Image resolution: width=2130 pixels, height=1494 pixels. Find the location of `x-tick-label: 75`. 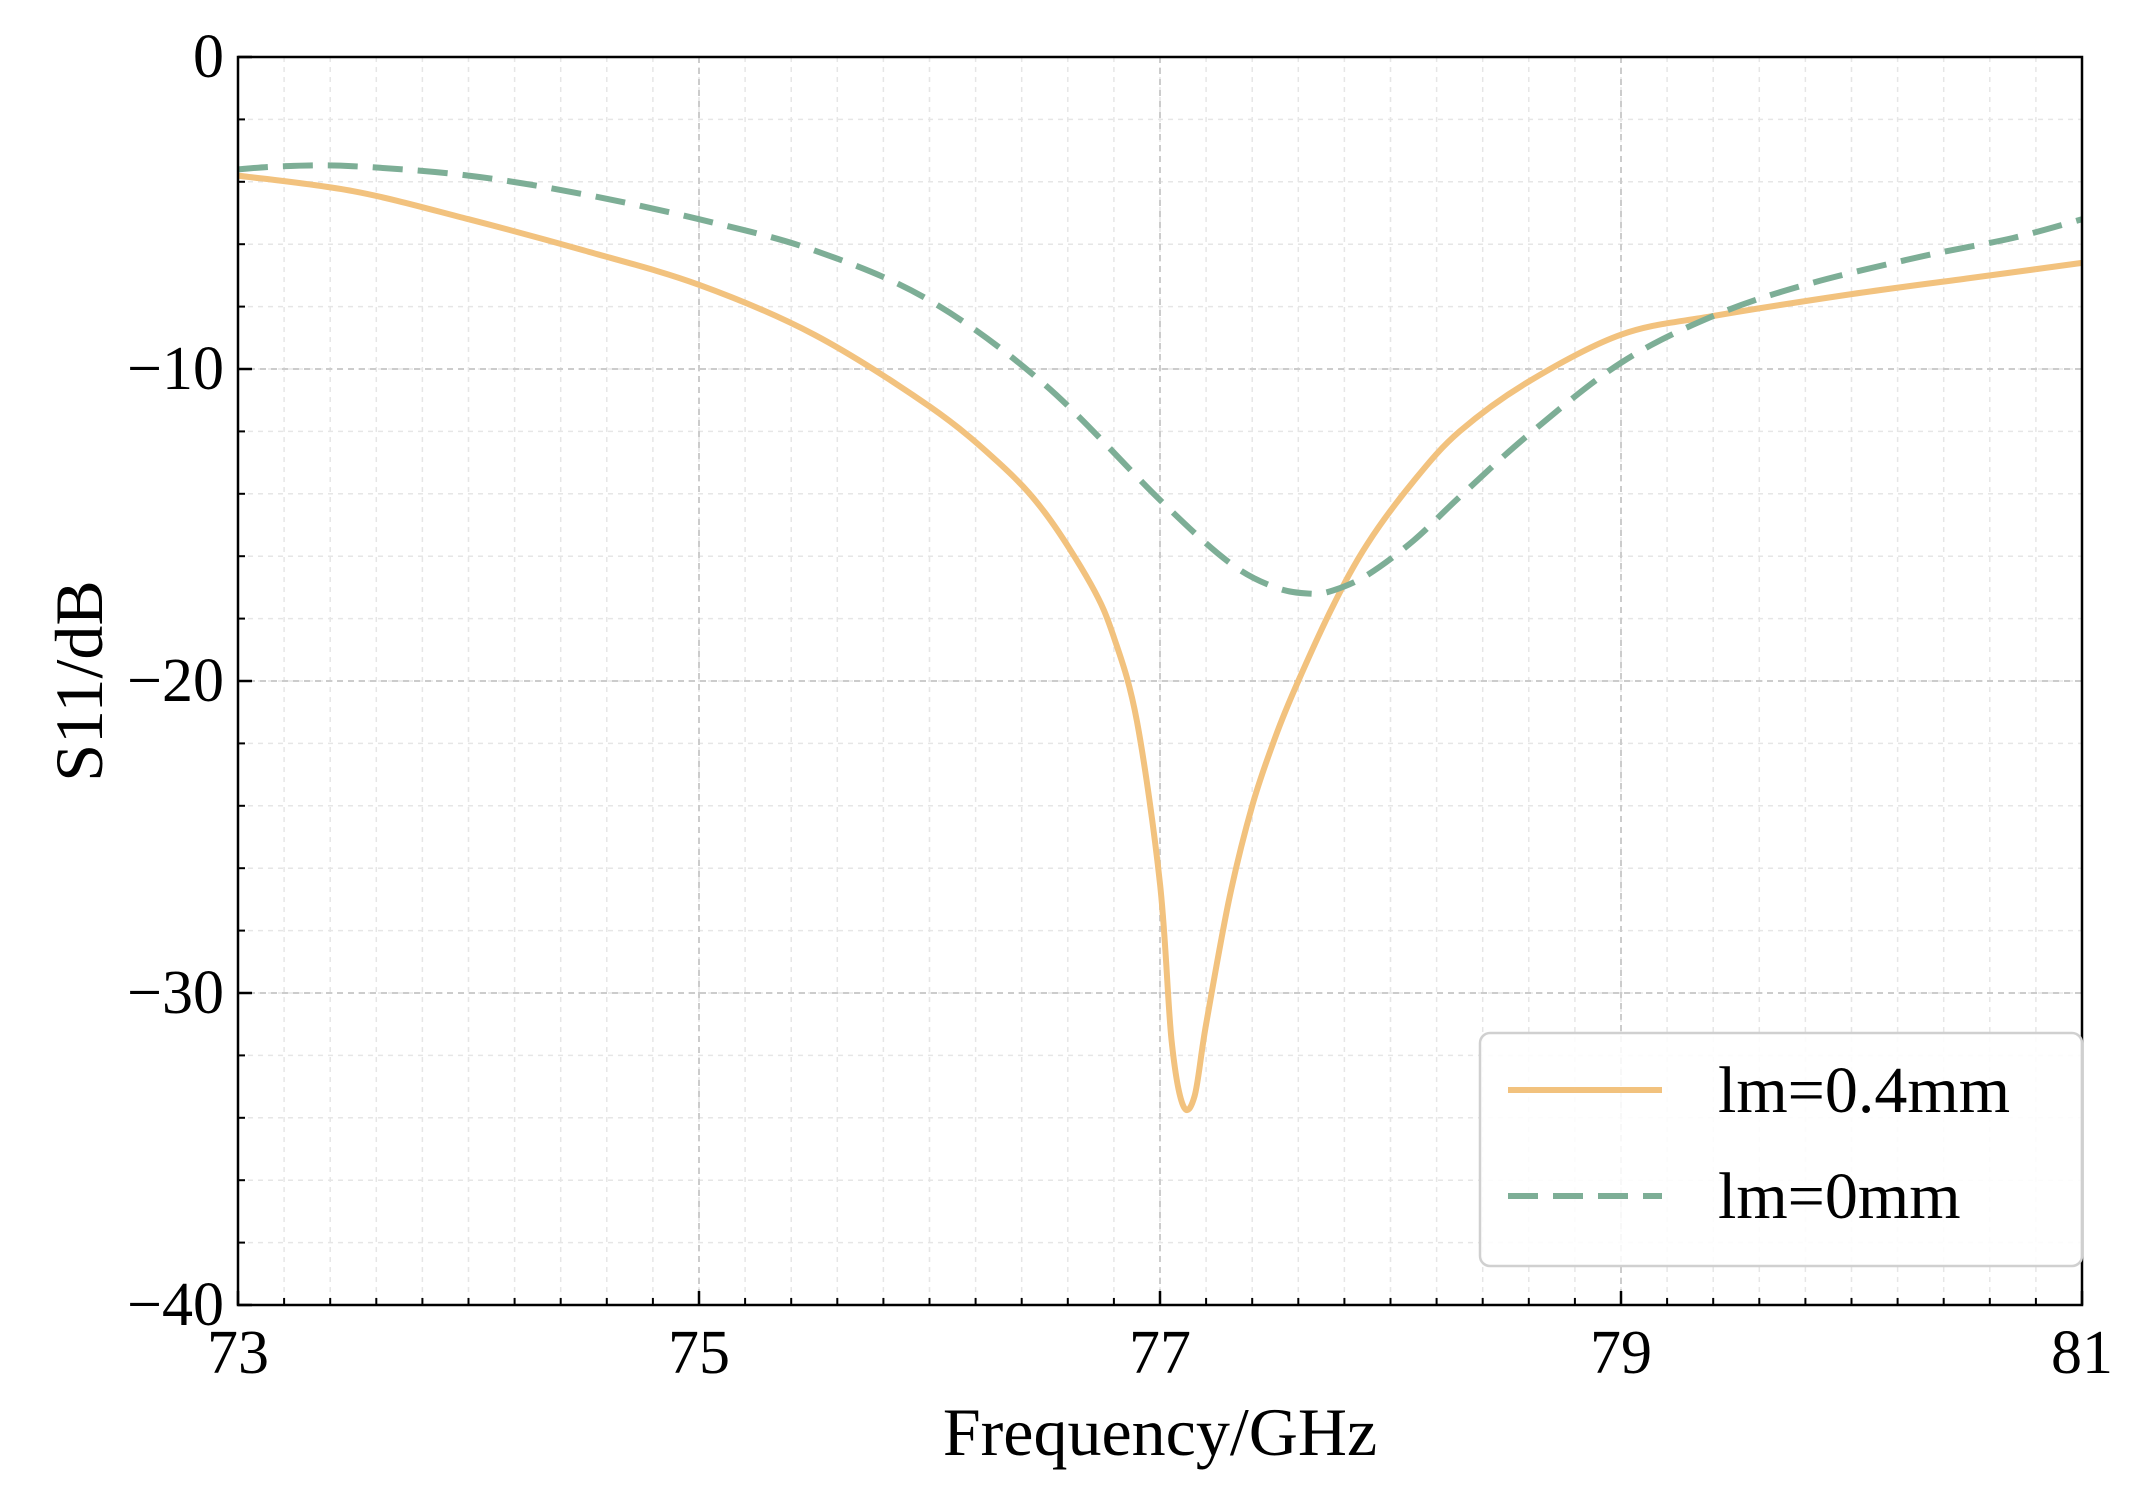

x-tick-label: 75 is located at coordinates (699, 1353).